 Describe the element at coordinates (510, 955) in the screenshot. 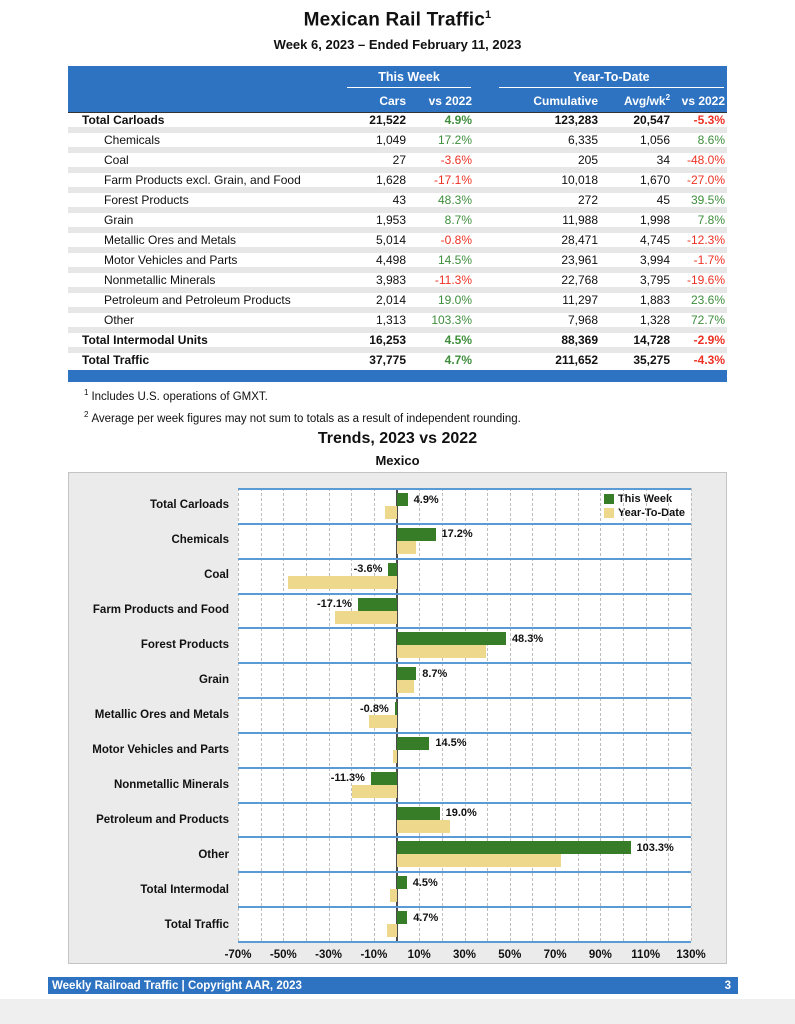

I see `x-tick-label: 50%` at that location.